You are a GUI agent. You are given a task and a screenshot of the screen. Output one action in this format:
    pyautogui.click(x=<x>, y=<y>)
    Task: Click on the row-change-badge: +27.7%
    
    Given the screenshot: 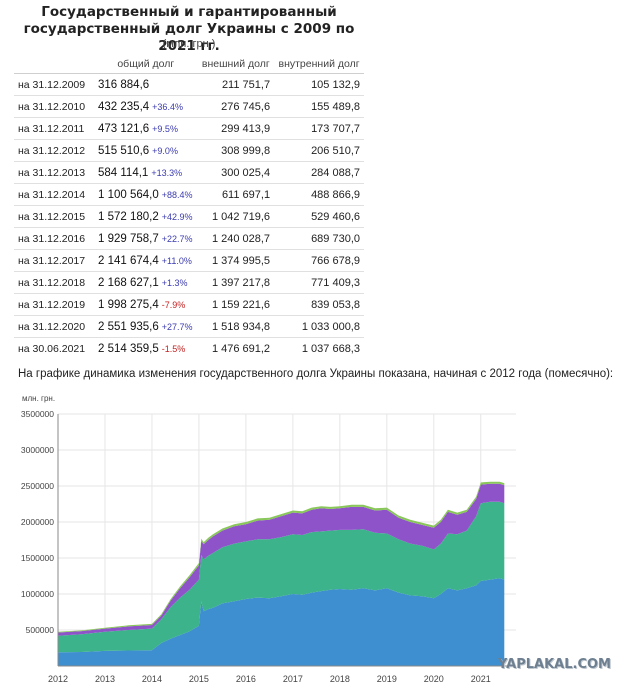 What is the action you would take?
    pyautogui.click(x=177, y=326)
    